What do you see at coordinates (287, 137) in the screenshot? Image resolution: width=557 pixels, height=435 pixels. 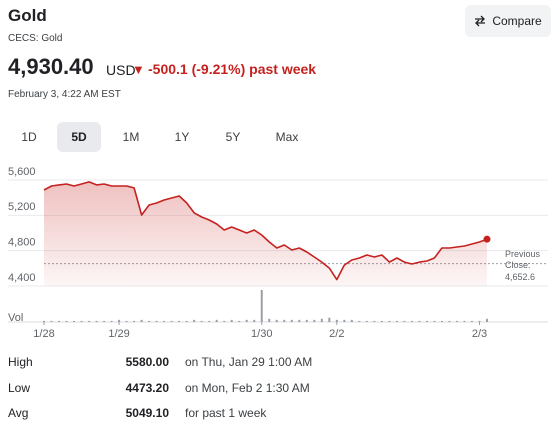 I see `range-tab: Max` at bounding box center [287, 137].